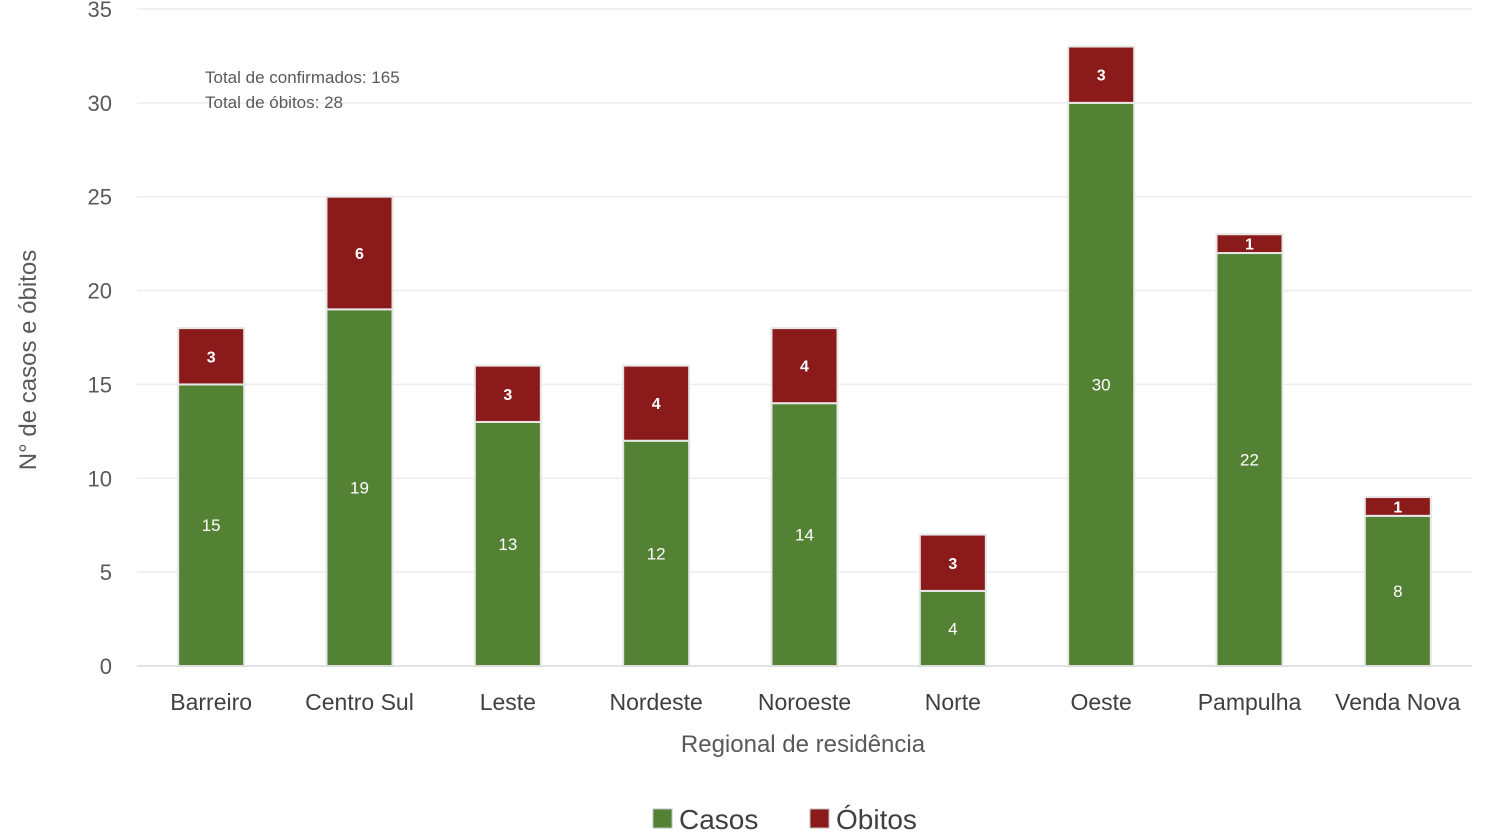 This screenshot has height=838, width=1495. What do you see at coordinates (302, 77) in the screenshot?
I see `annotation-total-confirmados: Total de confirmados: 165` at bounding box center [302, 77].